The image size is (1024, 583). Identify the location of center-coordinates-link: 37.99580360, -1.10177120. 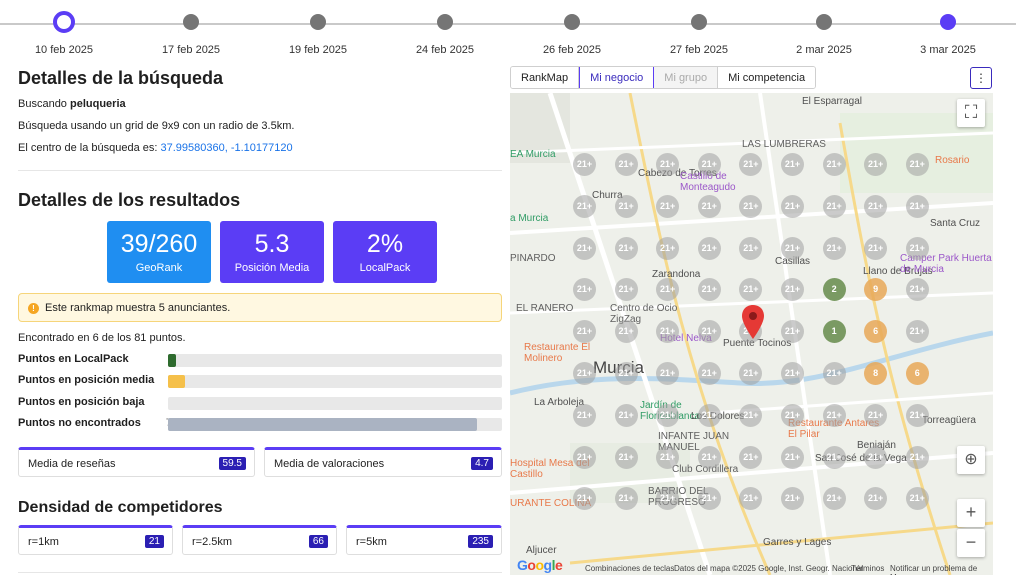
(226, 148).